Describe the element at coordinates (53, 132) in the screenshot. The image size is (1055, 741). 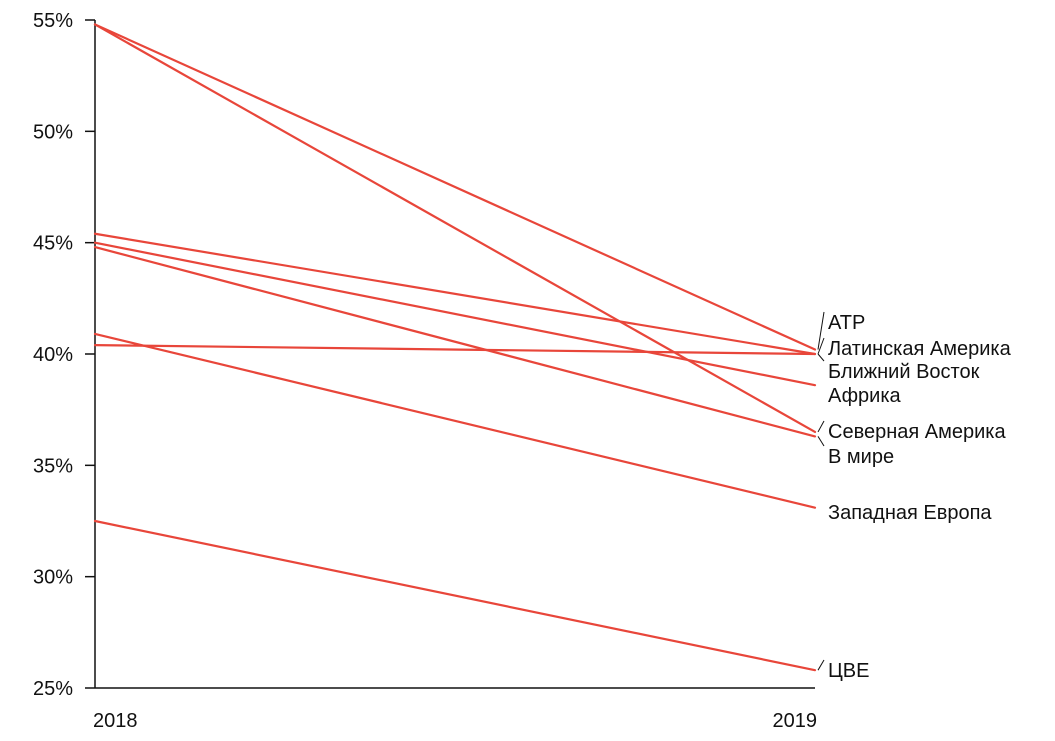
I see `y-tick-label: 50%` at that location.